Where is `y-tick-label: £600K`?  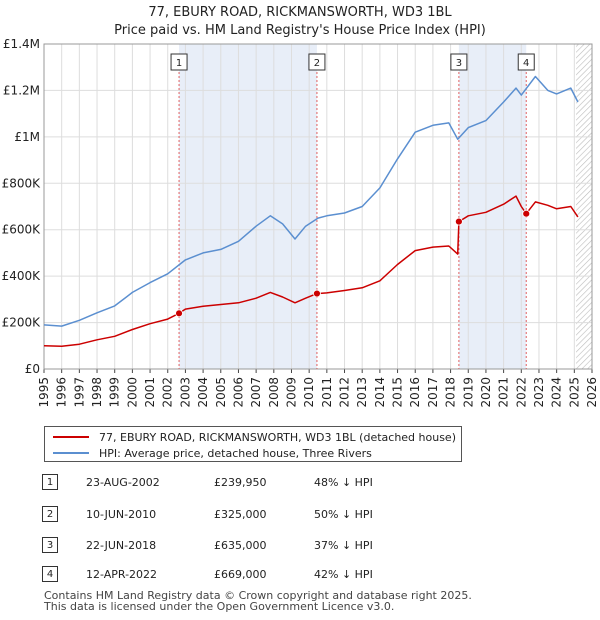
y-tick-label: £600K is located at coordinates (22, 230).